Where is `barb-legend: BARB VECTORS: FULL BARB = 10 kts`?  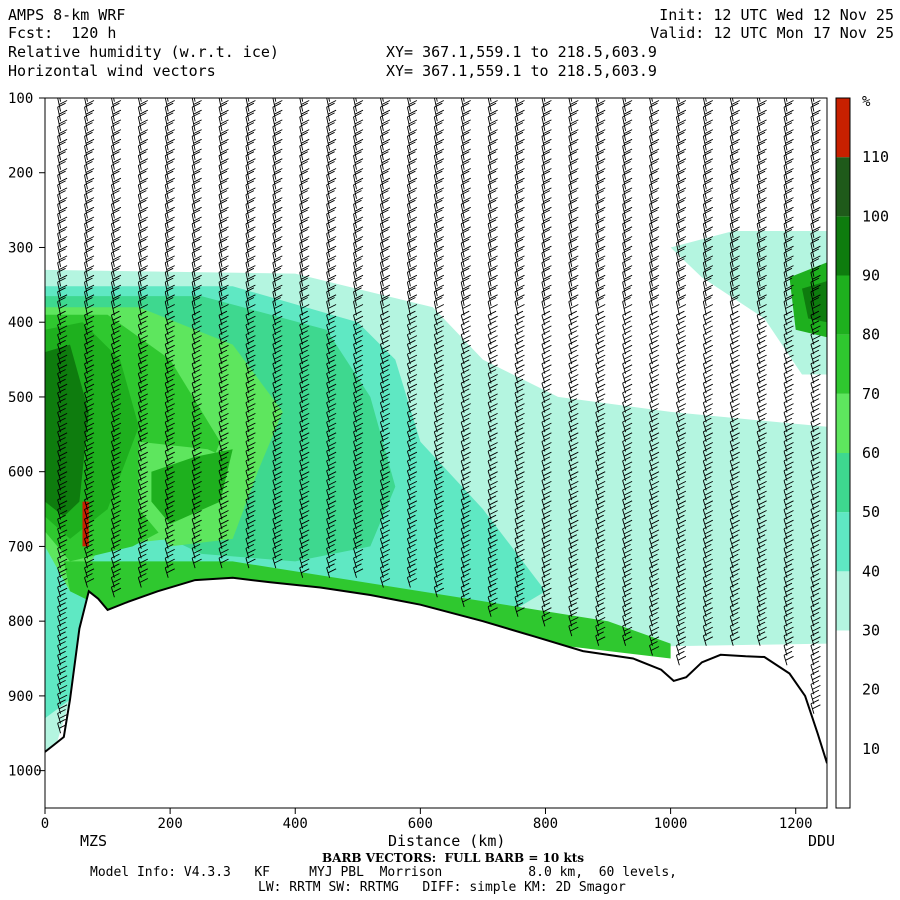
barb-legend: BARB VECTORS: FULL BARB = 10 kts is located at coordinates (453, 858).